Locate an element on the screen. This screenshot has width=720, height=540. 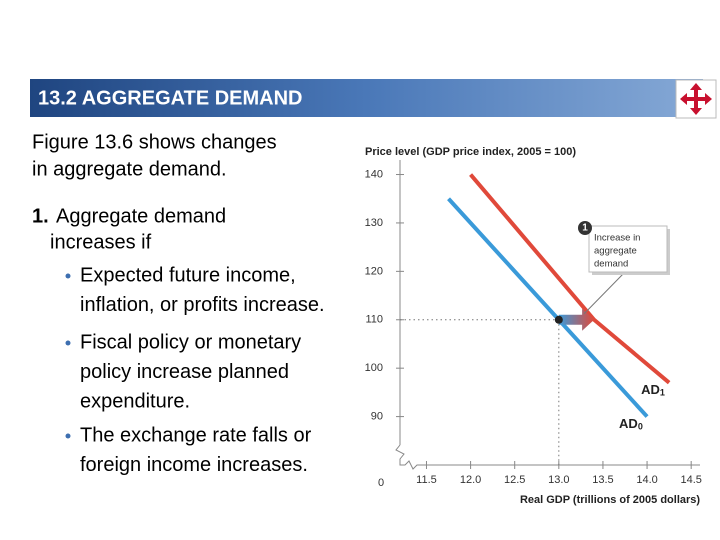
intro-line: Figure 13.6 shows changes is located at coordinates (154, 142).